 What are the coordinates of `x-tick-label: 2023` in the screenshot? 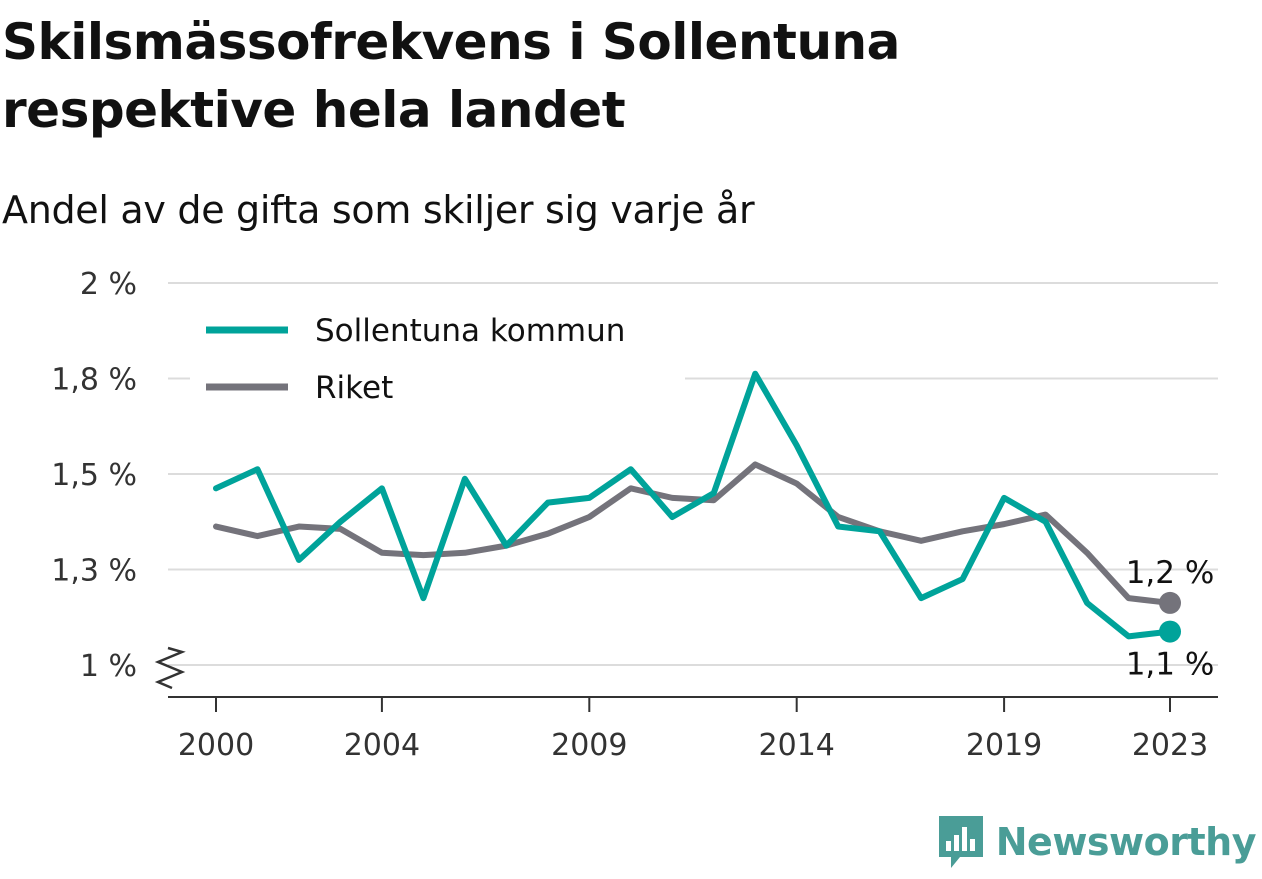 It's located at (1170, 745).